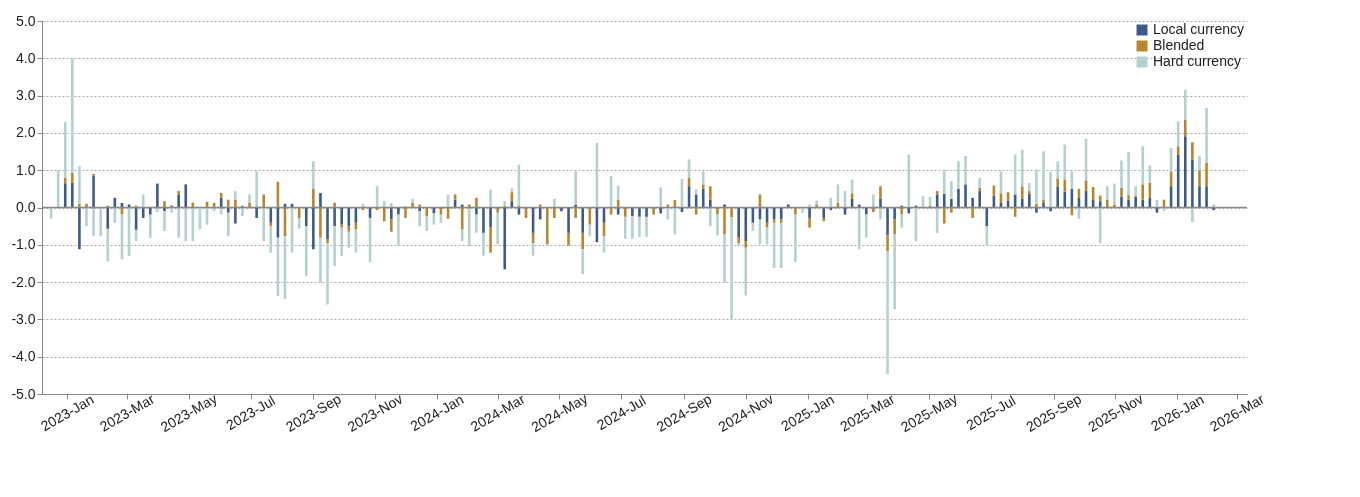 Image resolution: width=1360 pixels, height=497 pixels. What do you see at coordinates (26, 169) in the screenshot?
I see `y-tick-label: 1.0` at bounding box center [26, 169].